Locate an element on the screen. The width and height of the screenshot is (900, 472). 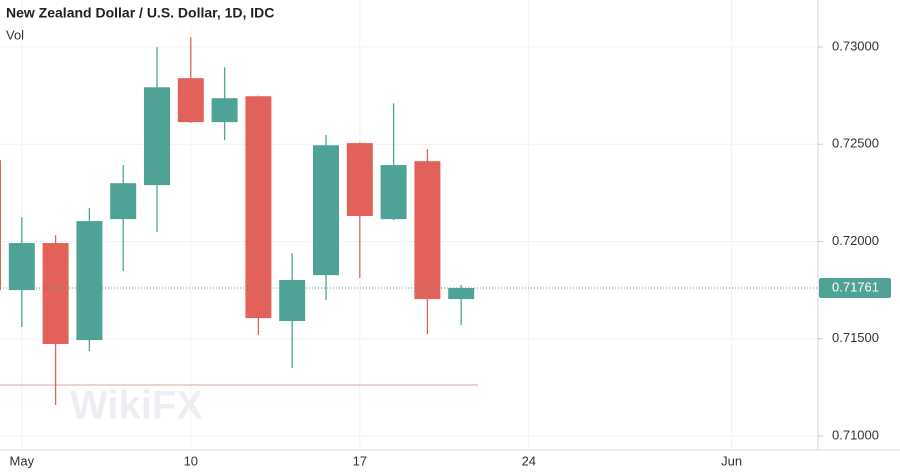
x-tick-label: May is located at coordinates (22, 460).